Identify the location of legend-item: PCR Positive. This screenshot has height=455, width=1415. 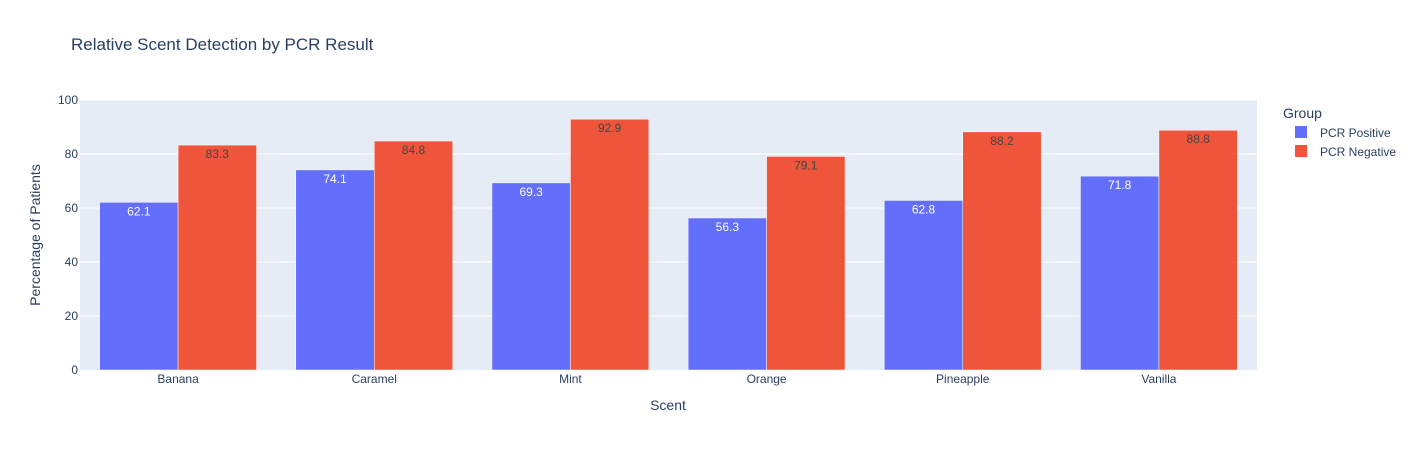
(1343, 133).